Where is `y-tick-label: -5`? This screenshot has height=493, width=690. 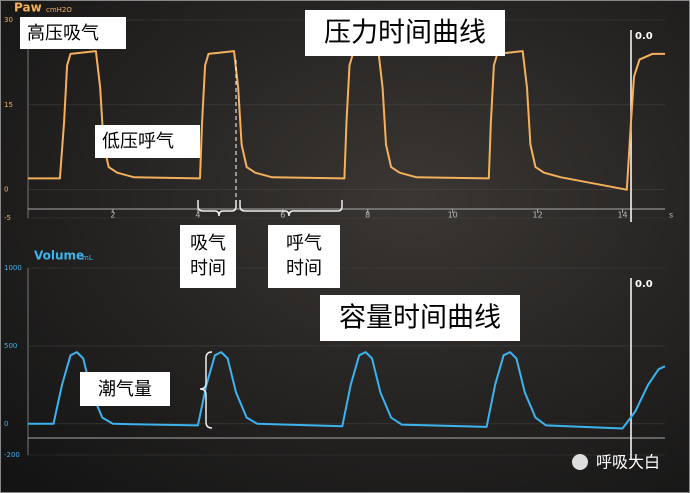
y-tick-label: -5 is located at coordinates (7, 218).